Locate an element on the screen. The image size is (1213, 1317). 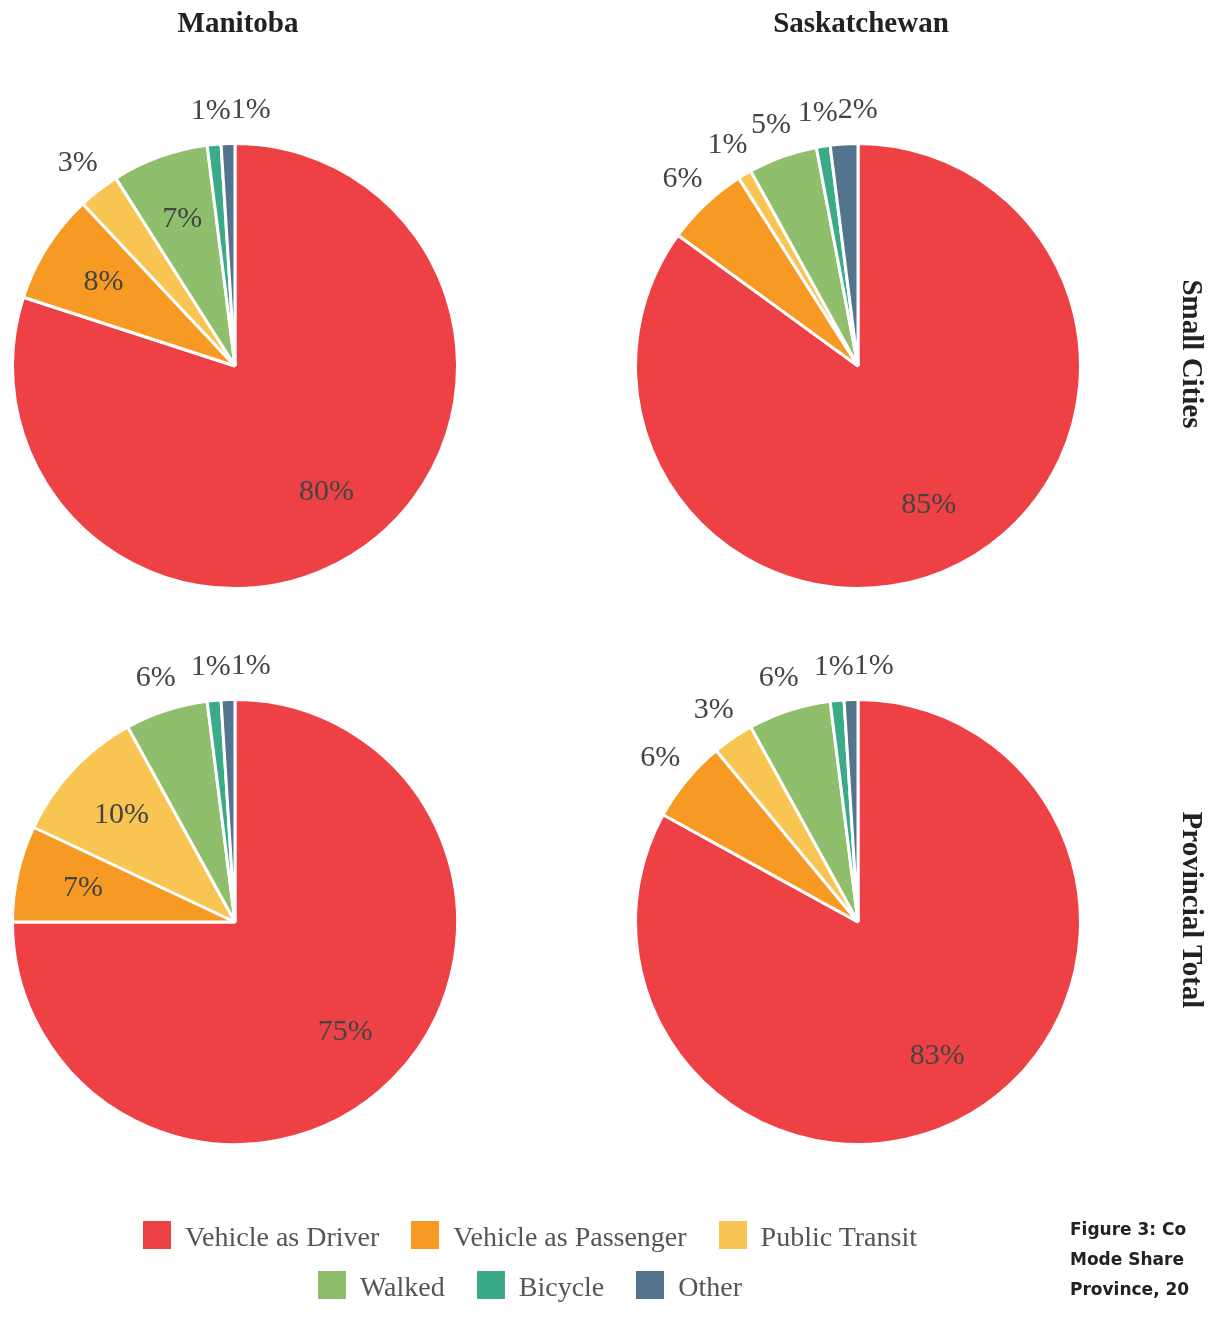
legend-label: Vehicle as Driver is located at coordinates (282, 1237).